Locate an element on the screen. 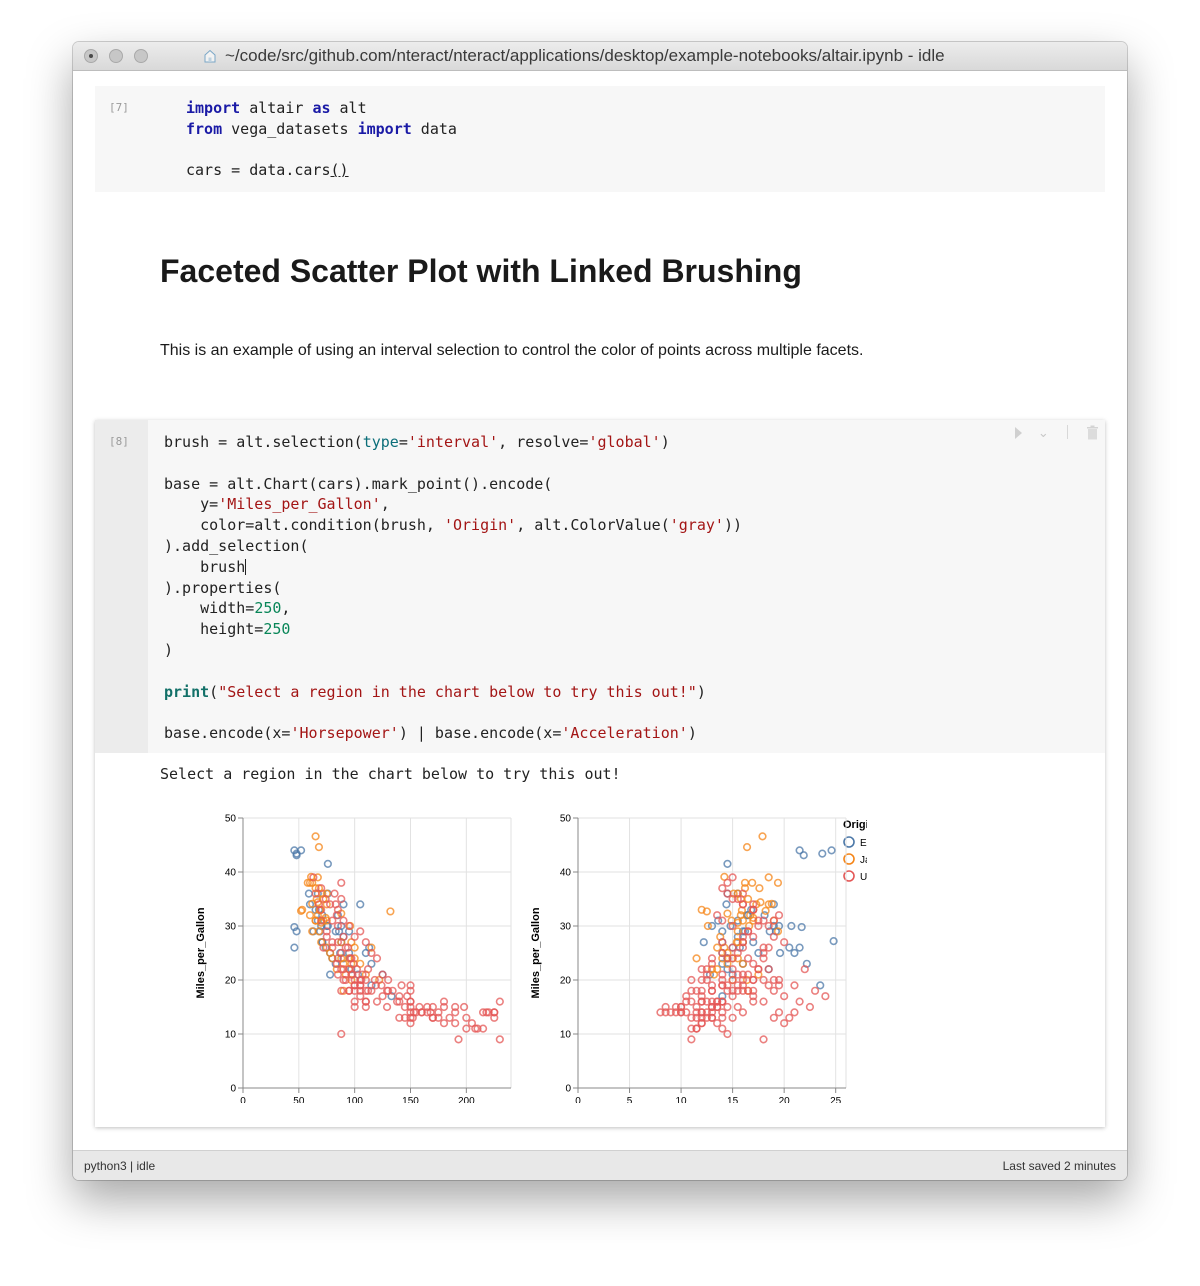 This screenshot has height=1286, width=1200. play-icon is located at coordinates (1018, 433).